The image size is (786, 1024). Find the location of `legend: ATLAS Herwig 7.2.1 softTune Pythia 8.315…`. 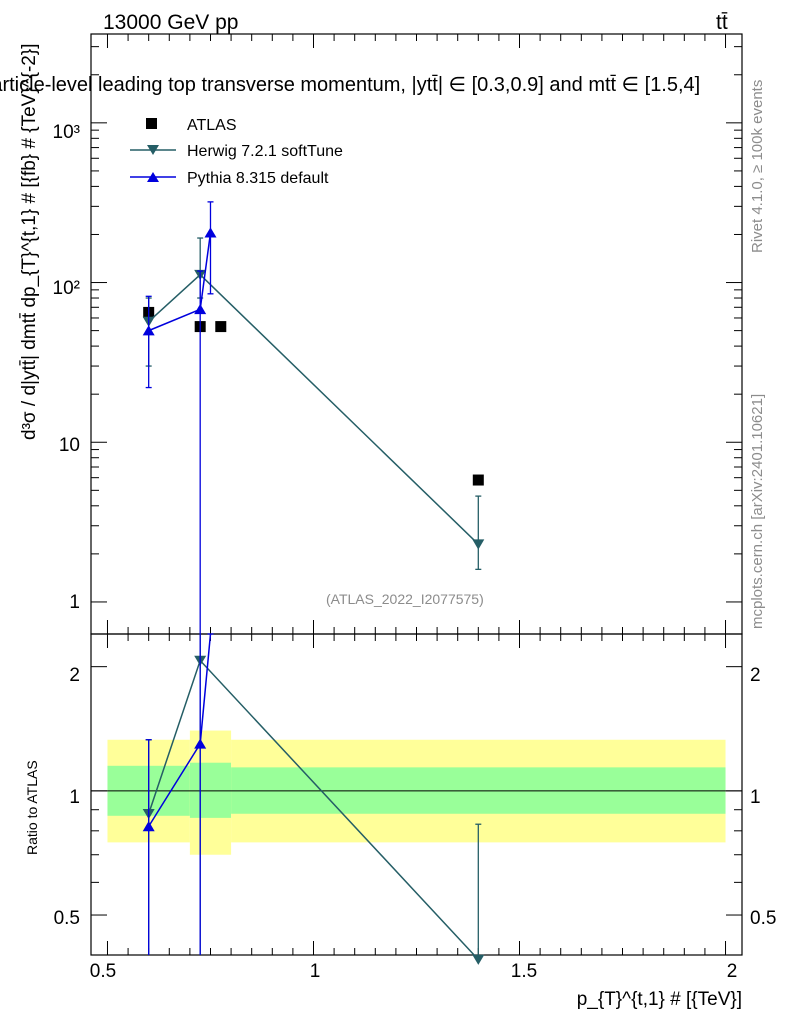

legend: ATLAS Herwig 7.2.1 softTune Pythia 8.315… is located at coordinates (236, 152).